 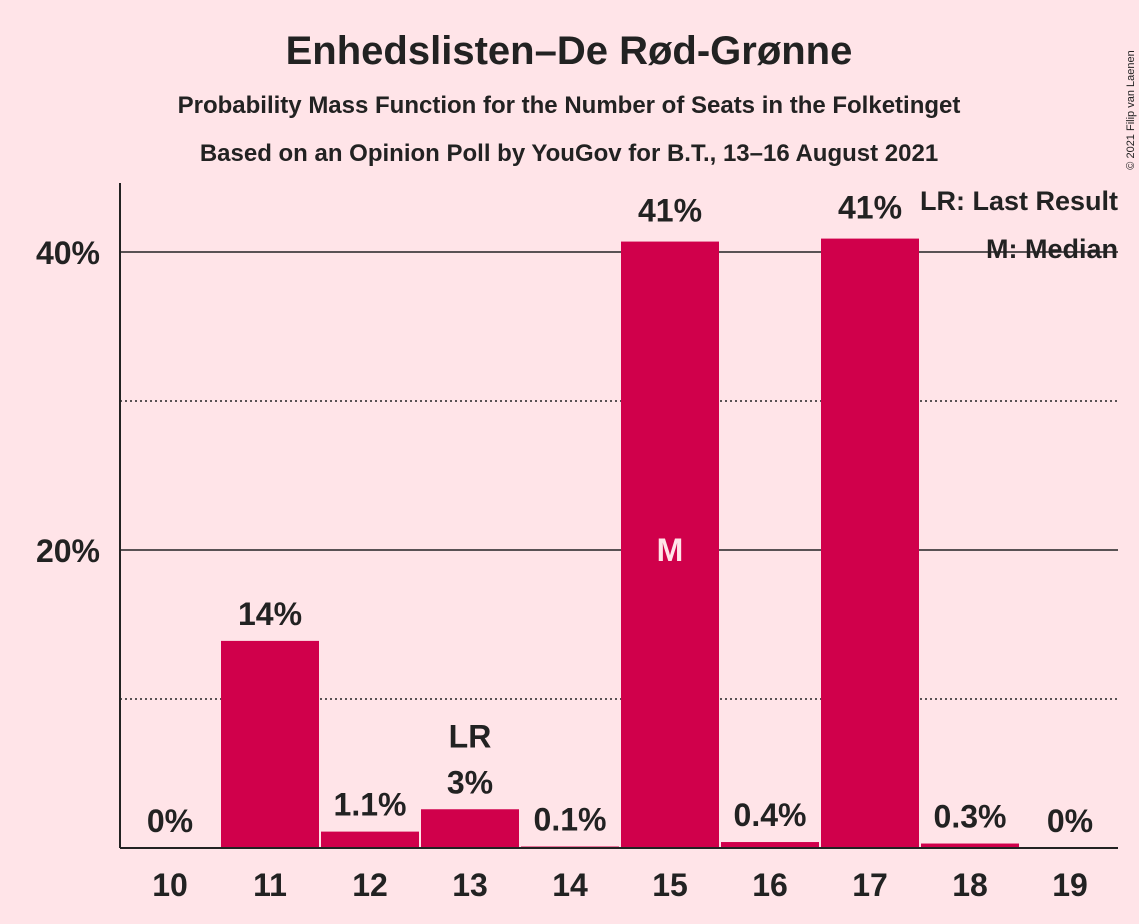 What do you see at coordinates (68, 253) in the screenshot?
I see `y-tick-40: 40%` at bounding box center [68, 253].